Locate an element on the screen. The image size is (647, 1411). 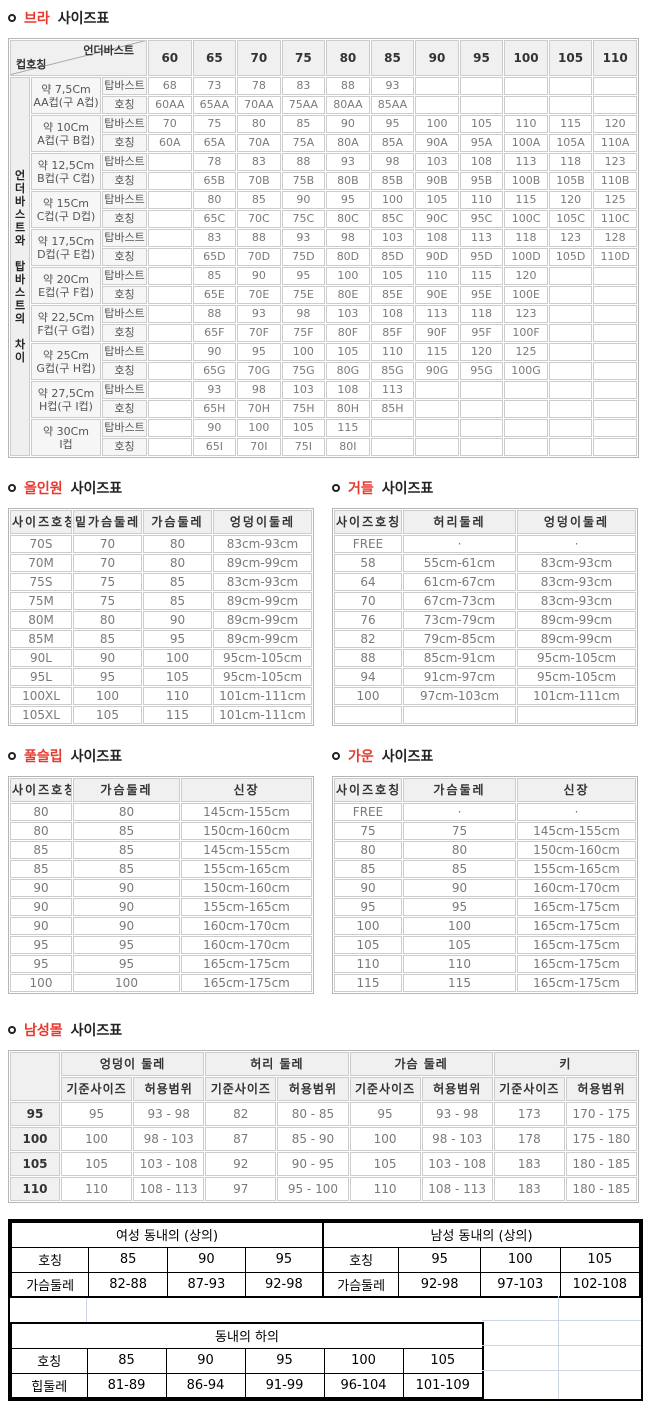
cell: 95 - 100 is located at coordinates (313, 1189).